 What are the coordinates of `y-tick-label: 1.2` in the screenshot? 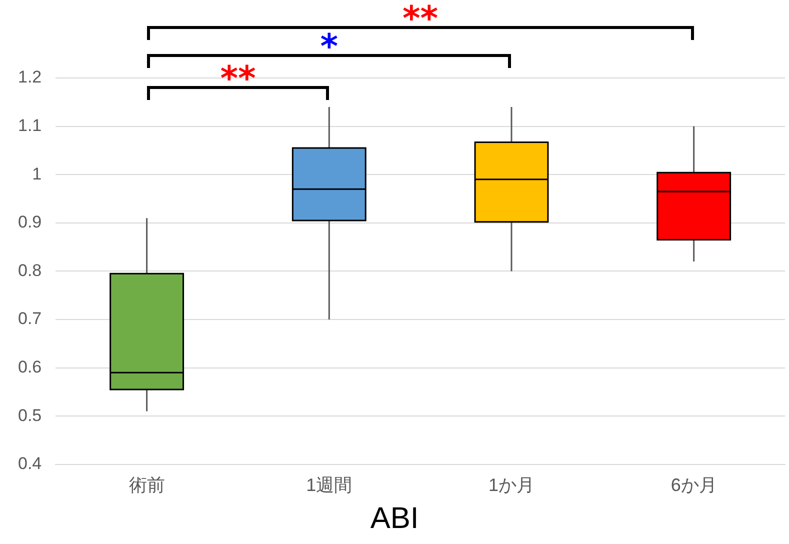 It's located at (30, 77).